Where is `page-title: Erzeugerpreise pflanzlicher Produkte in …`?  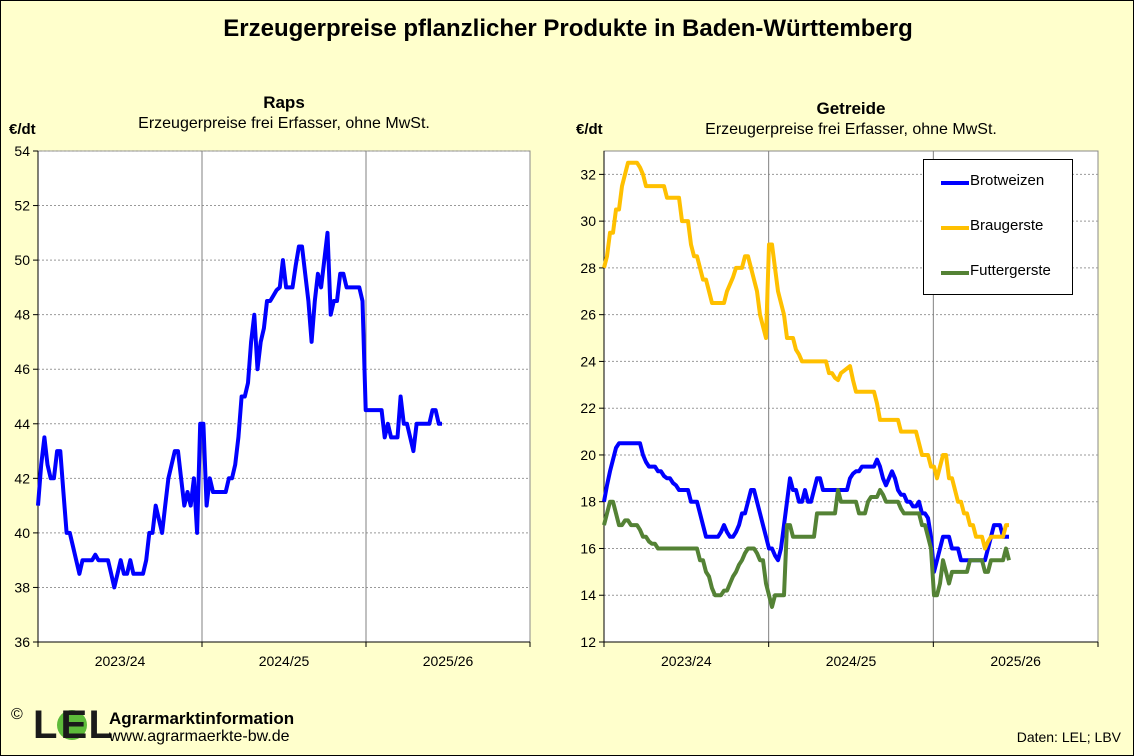 page-title: Erzeugerpreise pflanzlicher Produkte in … is located at coordinates (568, 28).